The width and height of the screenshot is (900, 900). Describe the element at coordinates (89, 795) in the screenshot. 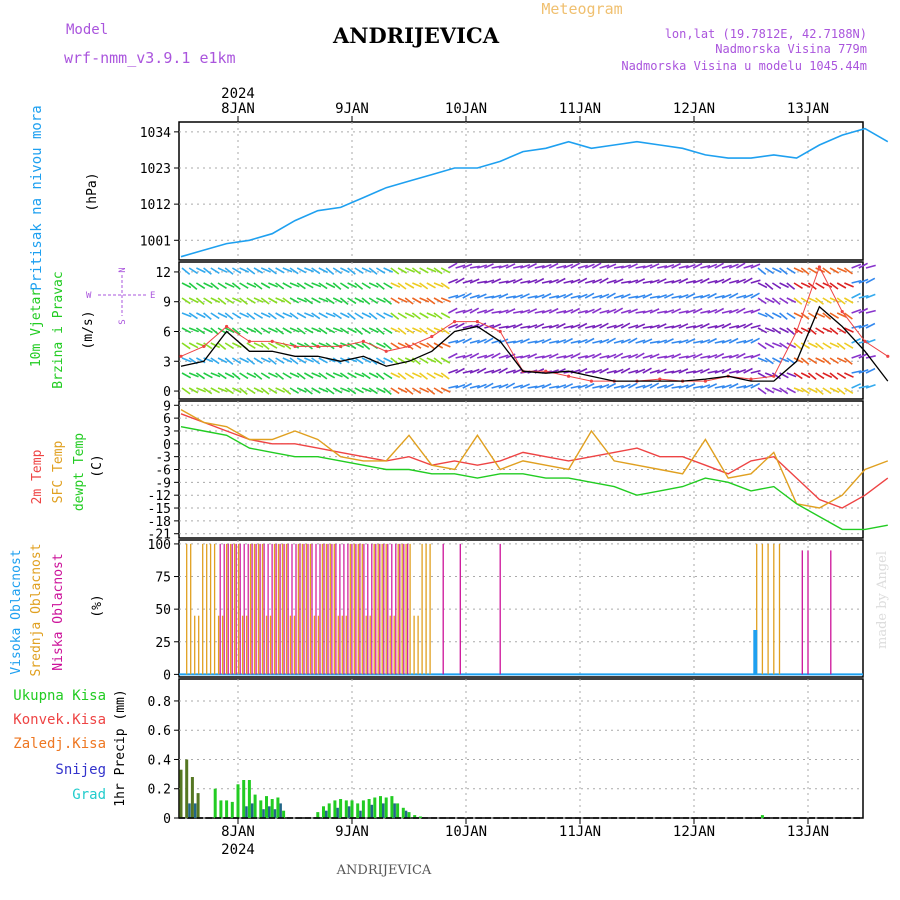

I see `legend-graupel: Grad` at that location.